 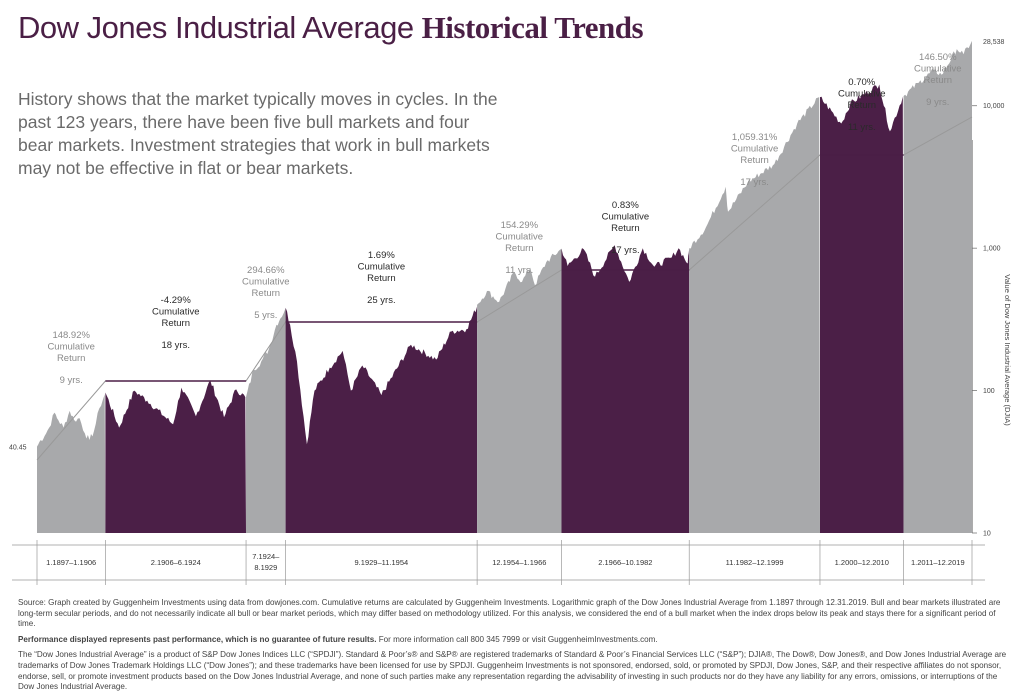 I want to click on period-return-5: 0.83%, so click(x=625, y=205).